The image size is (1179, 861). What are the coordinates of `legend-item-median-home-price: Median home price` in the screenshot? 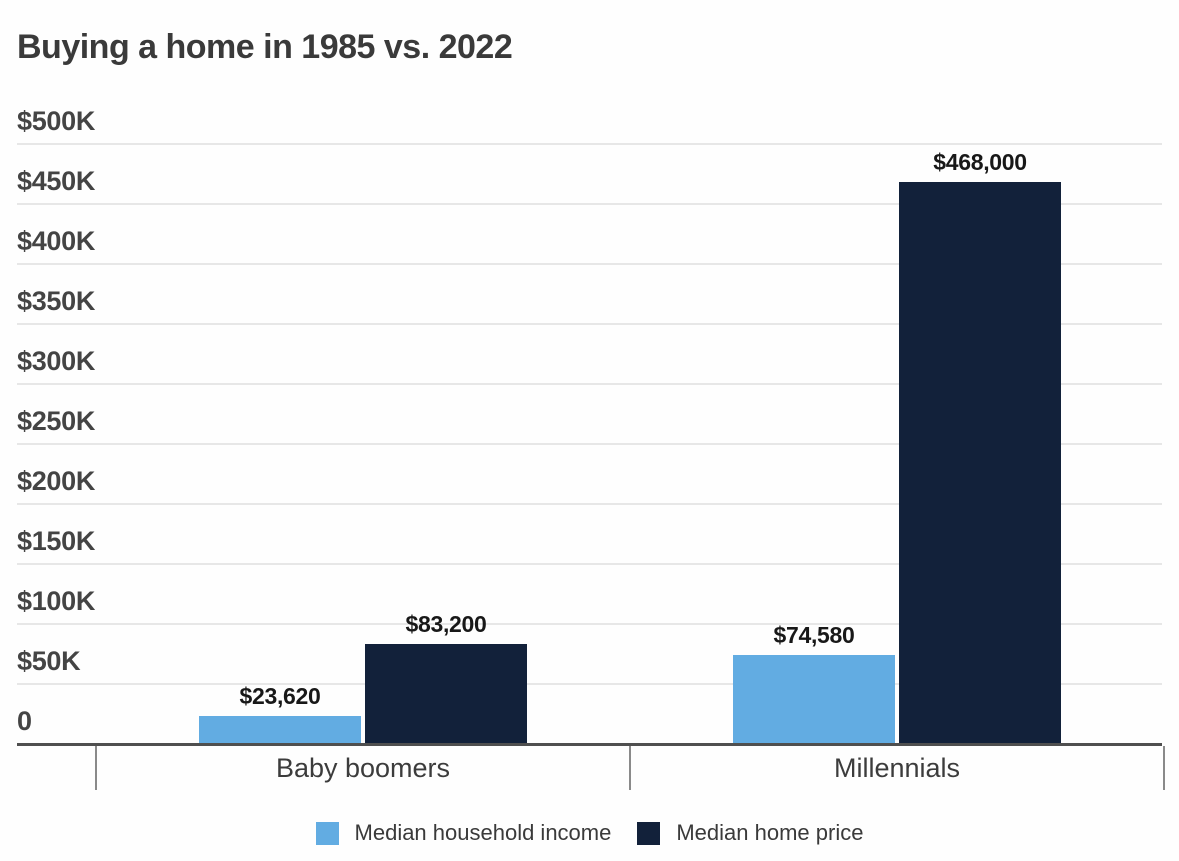 It's located at (750, 833).